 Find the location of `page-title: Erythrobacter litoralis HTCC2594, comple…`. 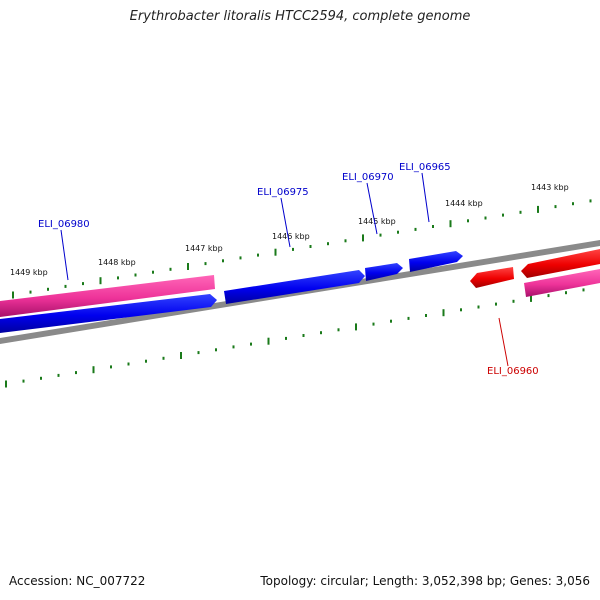

page-title: Erythrobacter litoralis HTCC2594, comple… is located at coordinates (300, 16).